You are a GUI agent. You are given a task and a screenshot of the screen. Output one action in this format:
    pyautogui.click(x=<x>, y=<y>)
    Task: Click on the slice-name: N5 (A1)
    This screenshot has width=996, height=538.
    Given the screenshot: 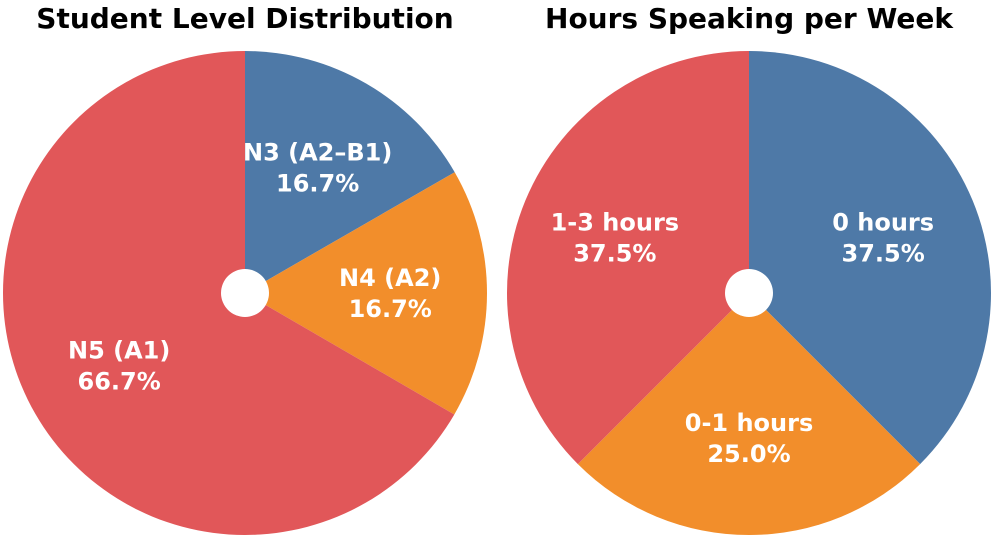 What is the action you would take?
    pyautogui.click(x=119, y=350)
    